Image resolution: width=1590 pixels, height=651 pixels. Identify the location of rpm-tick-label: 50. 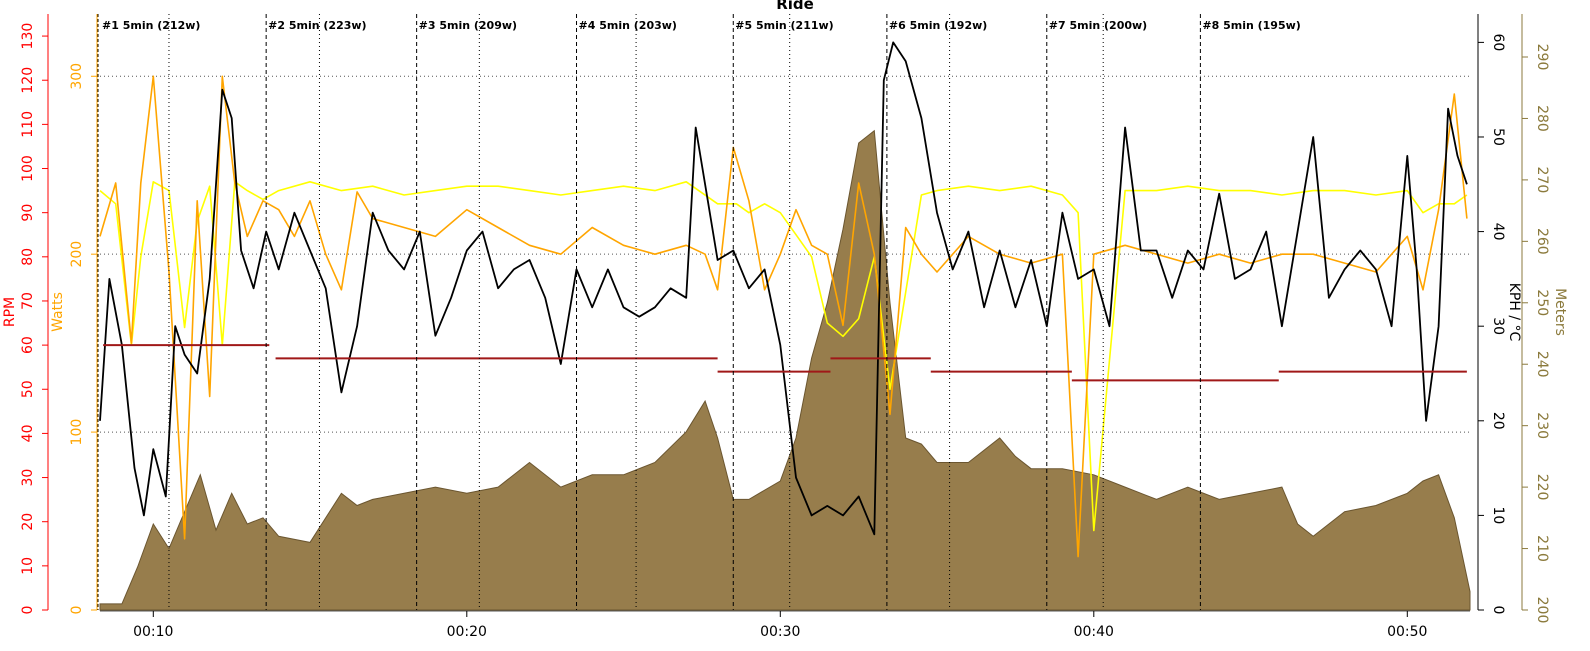
(28, 389).